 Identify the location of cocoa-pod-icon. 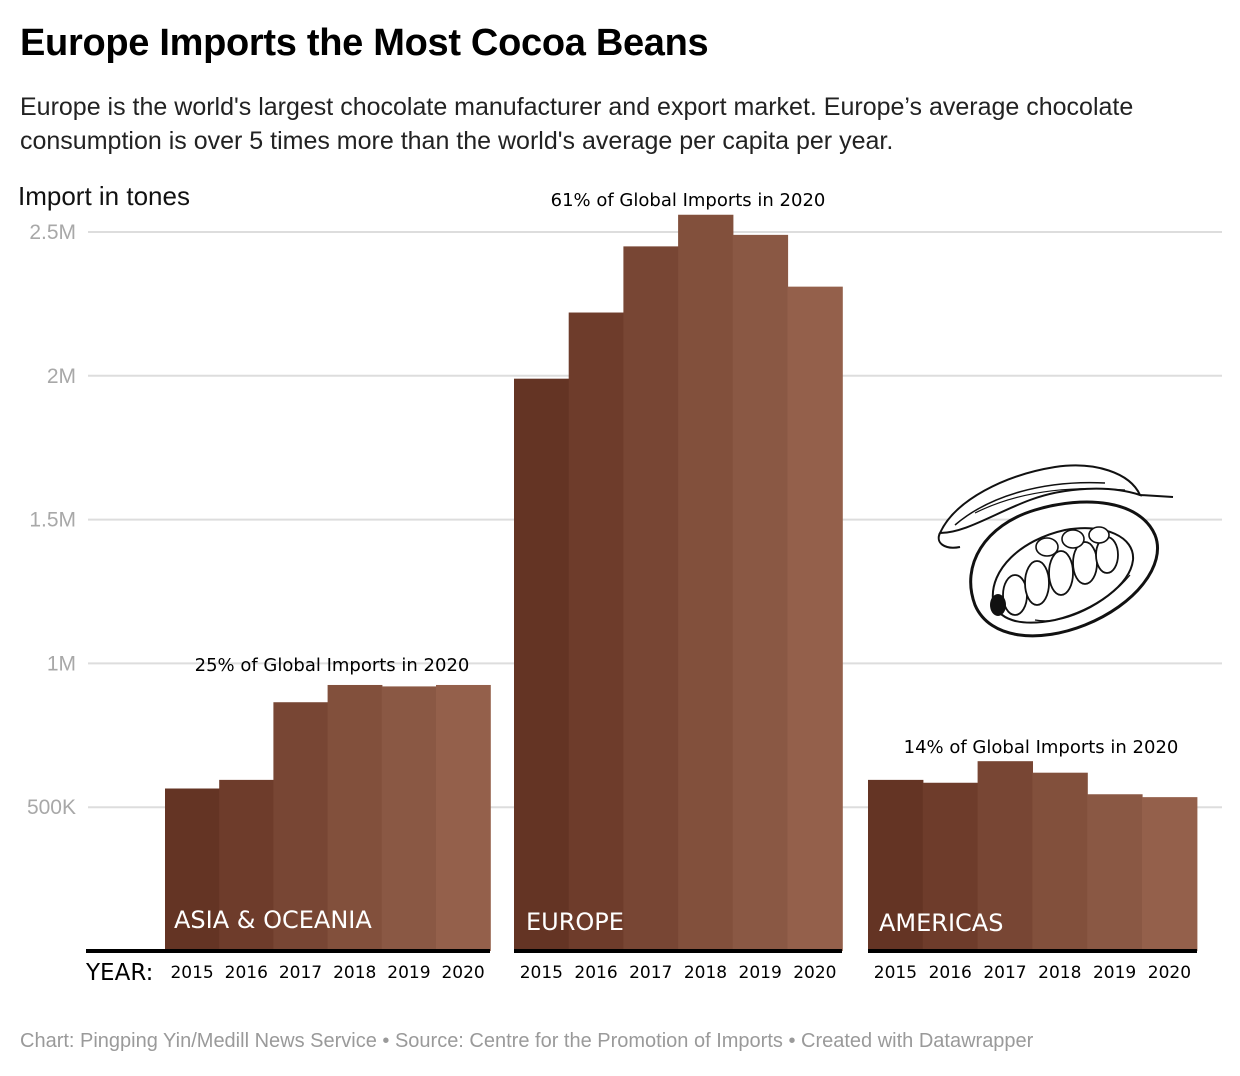
(1055, 551).